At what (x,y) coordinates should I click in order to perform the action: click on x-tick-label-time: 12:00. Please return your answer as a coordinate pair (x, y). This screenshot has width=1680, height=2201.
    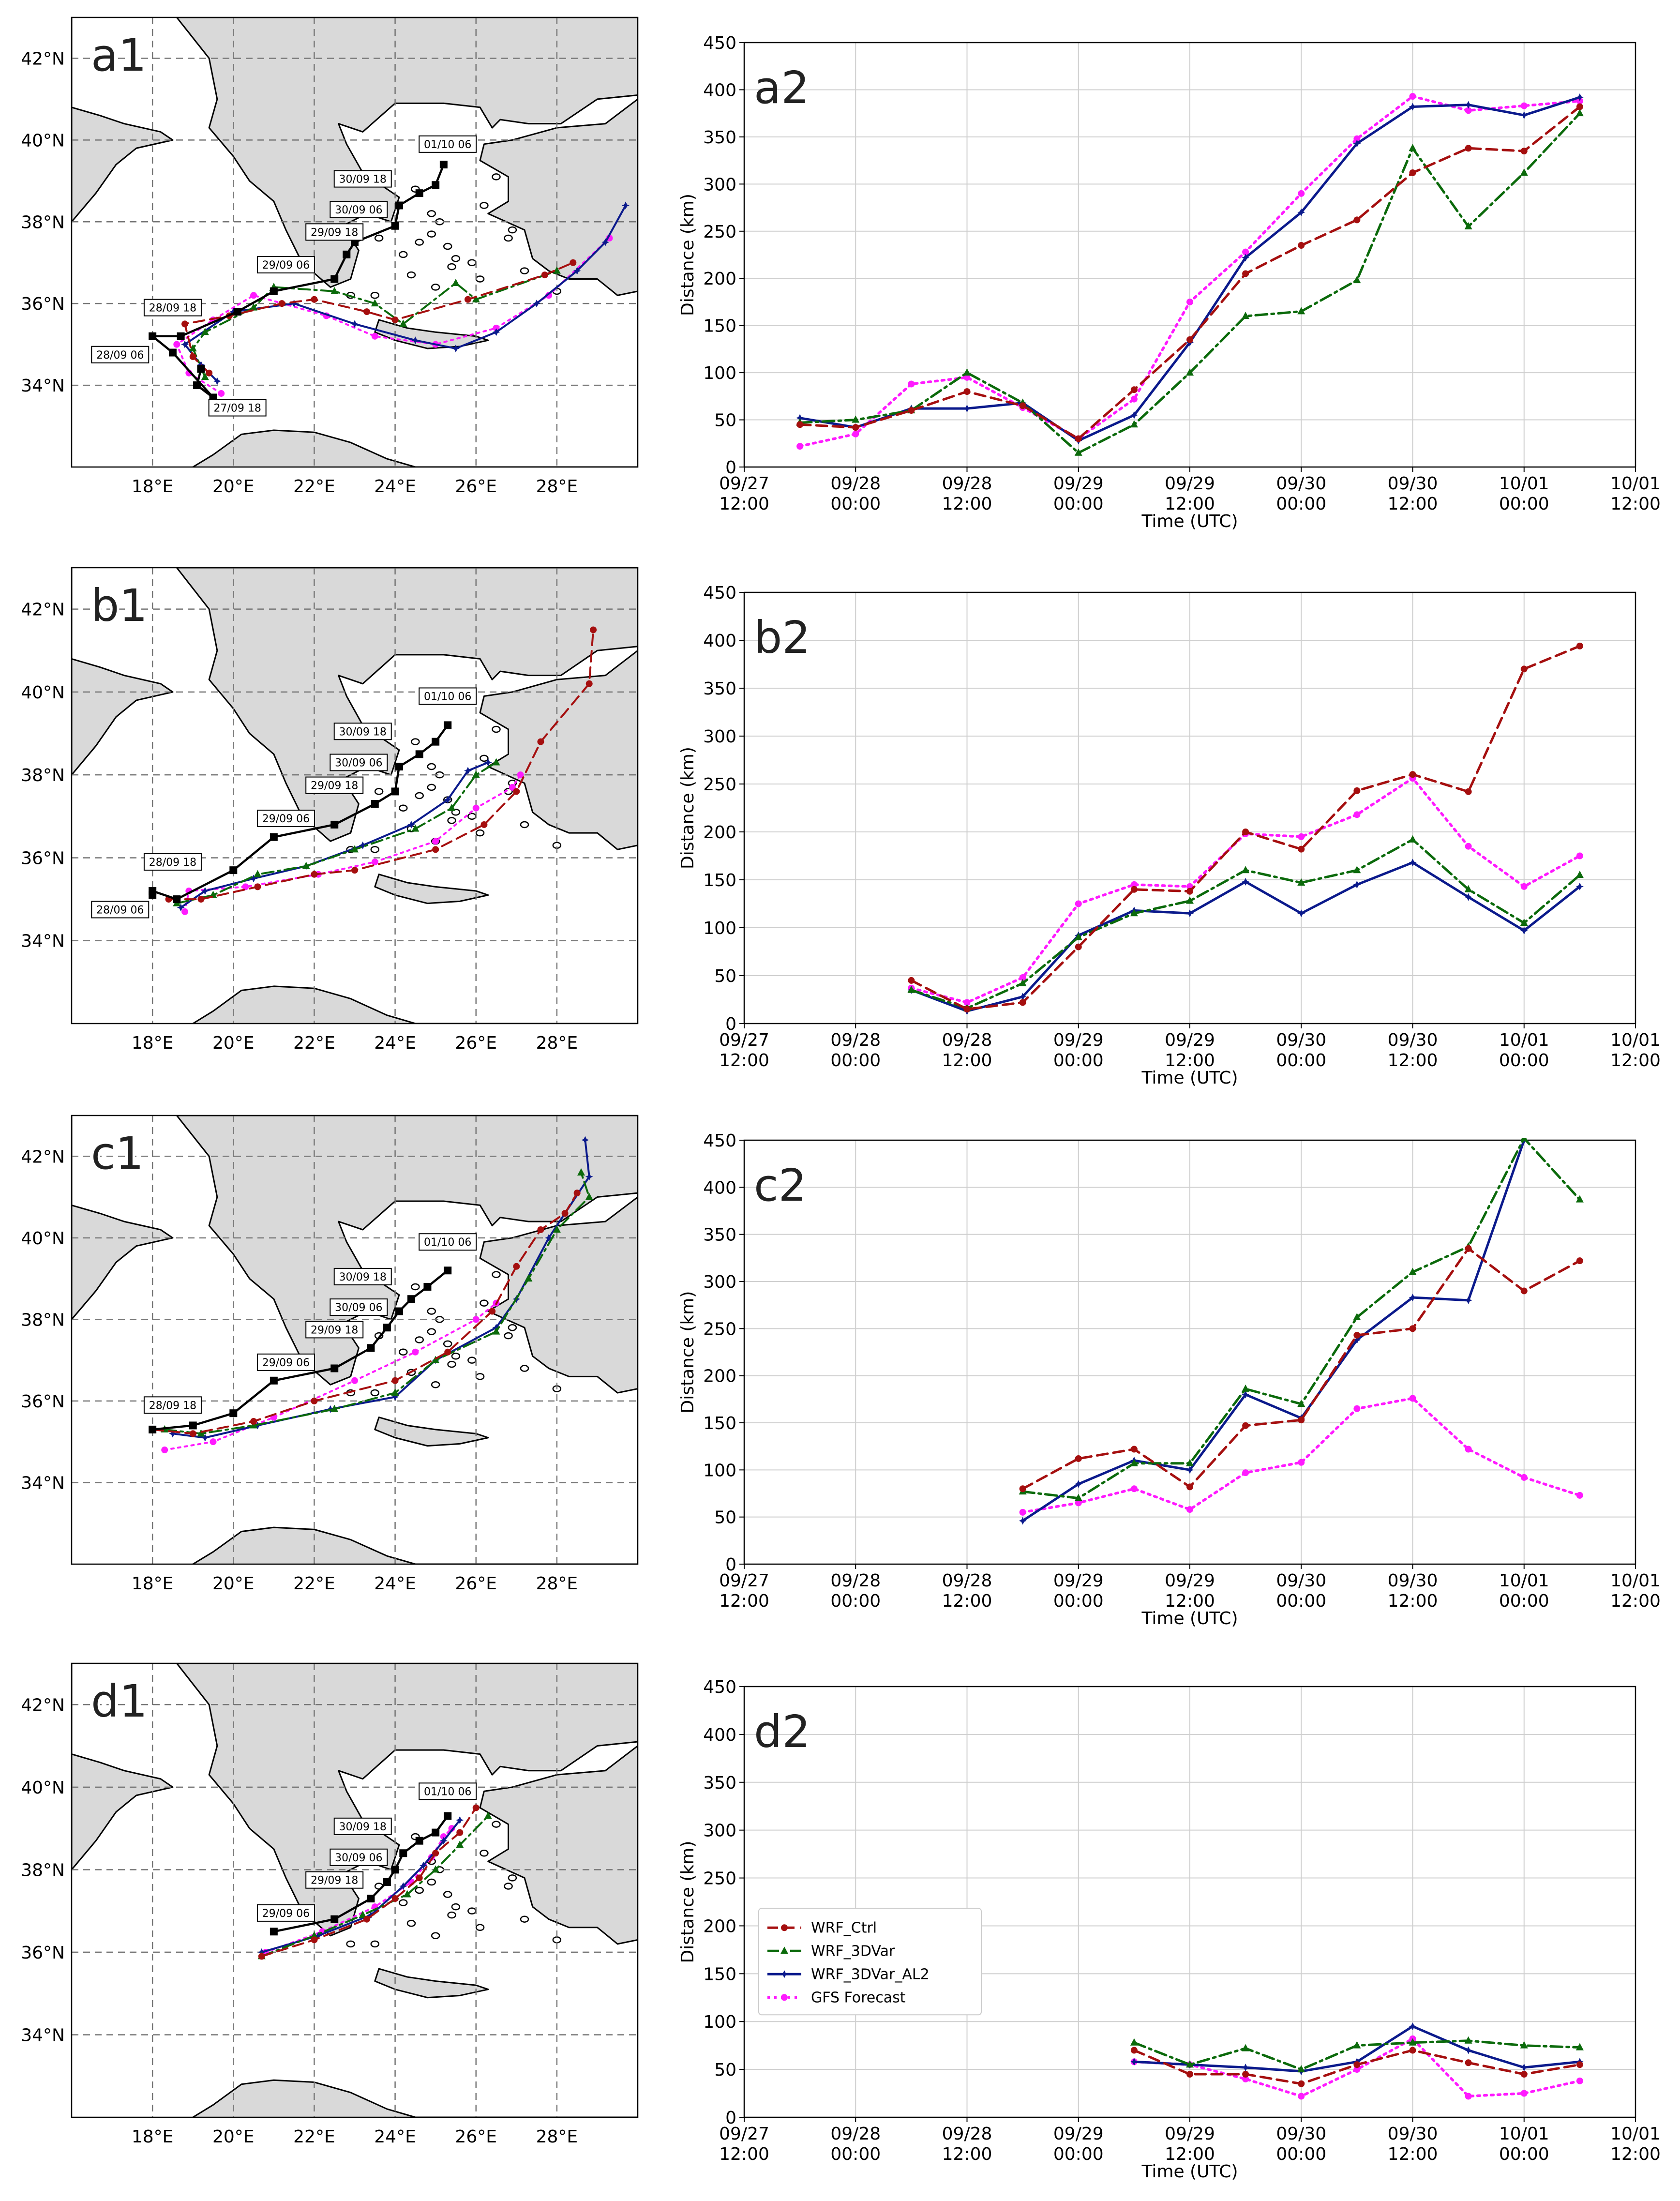
    Looking at the image, I should click on (1413, 2154).